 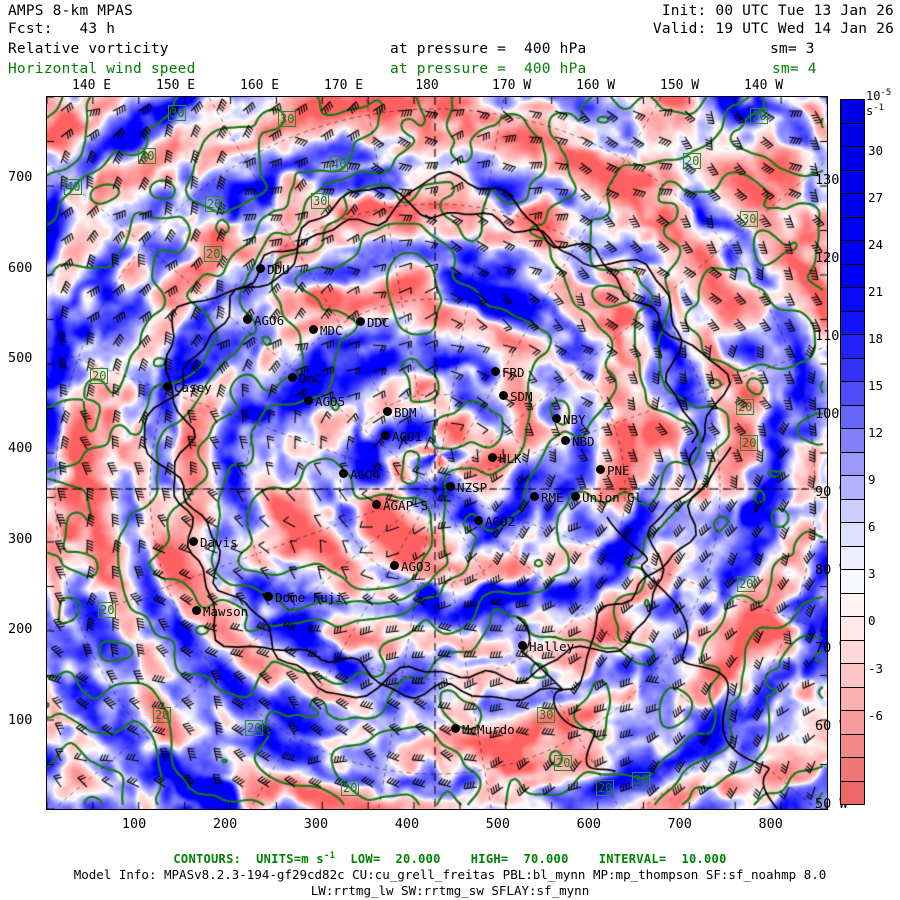 I want to click on station-marker: NBY, so click(x=569, y=419).